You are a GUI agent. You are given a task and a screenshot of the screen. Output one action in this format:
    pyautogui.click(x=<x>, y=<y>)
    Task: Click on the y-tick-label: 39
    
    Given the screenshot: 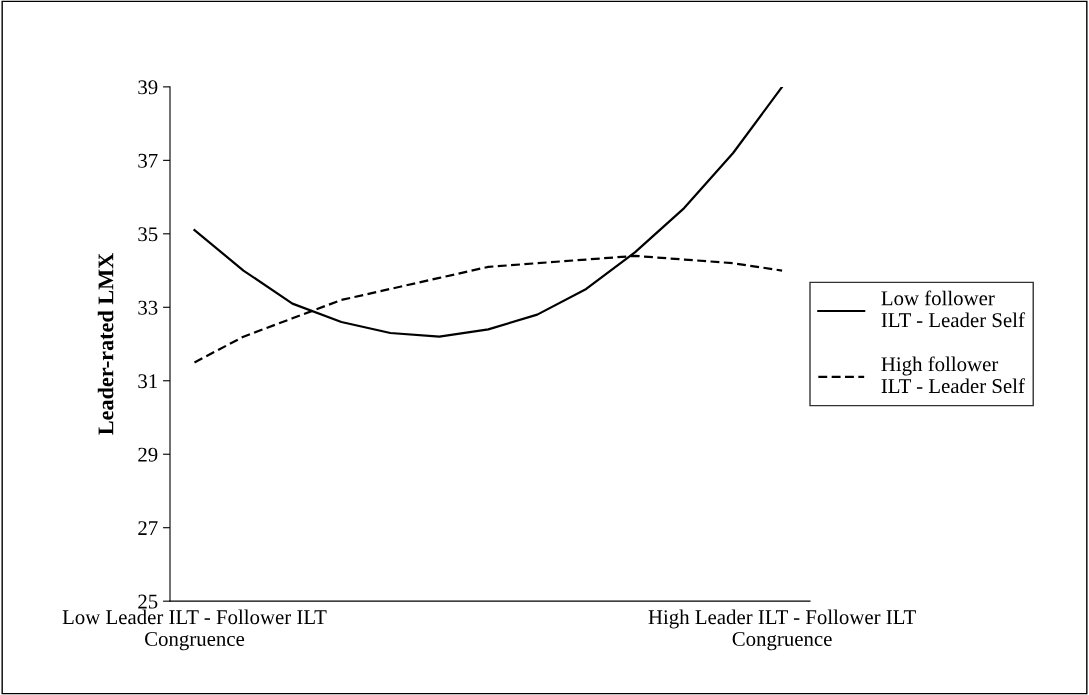 What is the action you would take?
    pyautogui.click(x=148, y=87)
    